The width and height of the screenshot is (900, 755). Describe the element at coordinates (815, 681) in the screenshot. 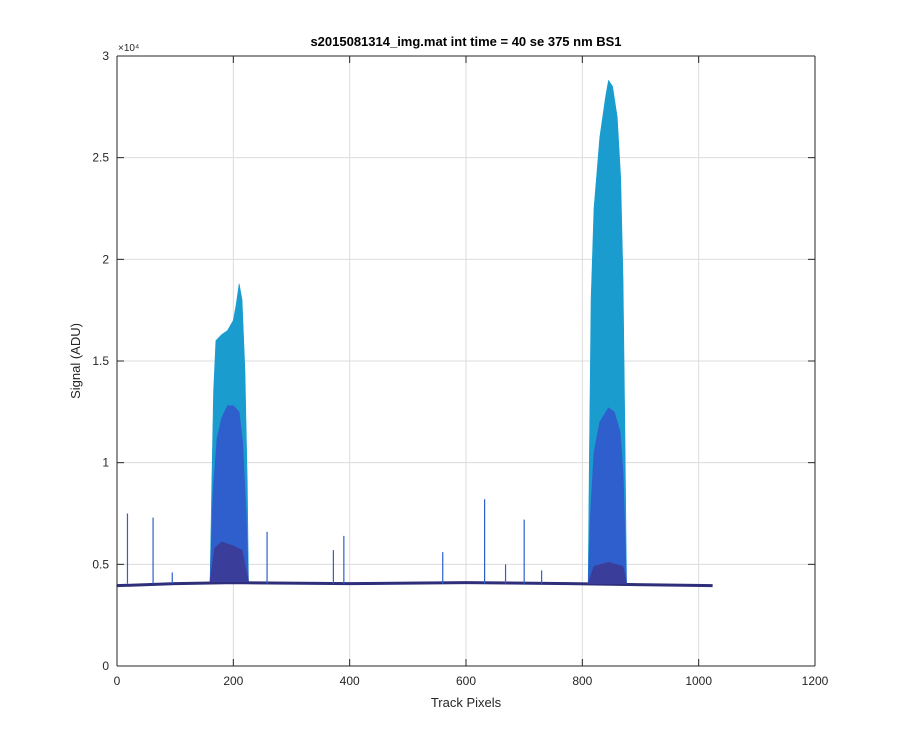

I see `x-tick-label: 1200` at that location.